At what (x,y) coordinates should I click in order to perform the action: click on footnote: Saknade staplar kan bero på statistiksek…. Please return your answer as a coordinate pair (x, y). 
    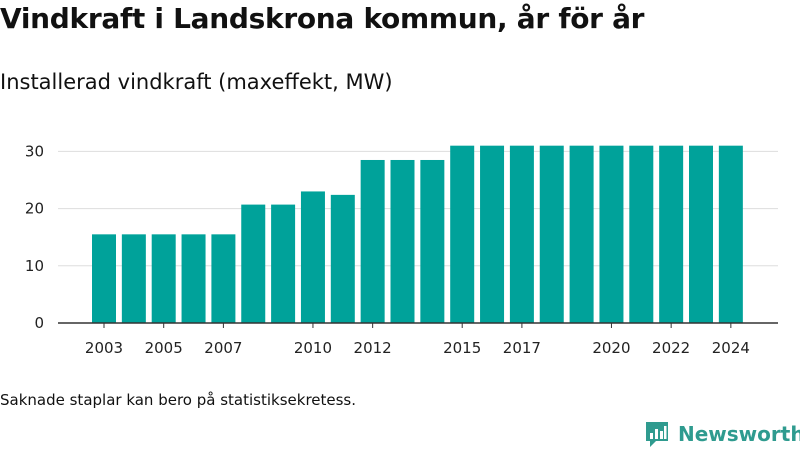
    Looking at the image, I should click on (178, 400).